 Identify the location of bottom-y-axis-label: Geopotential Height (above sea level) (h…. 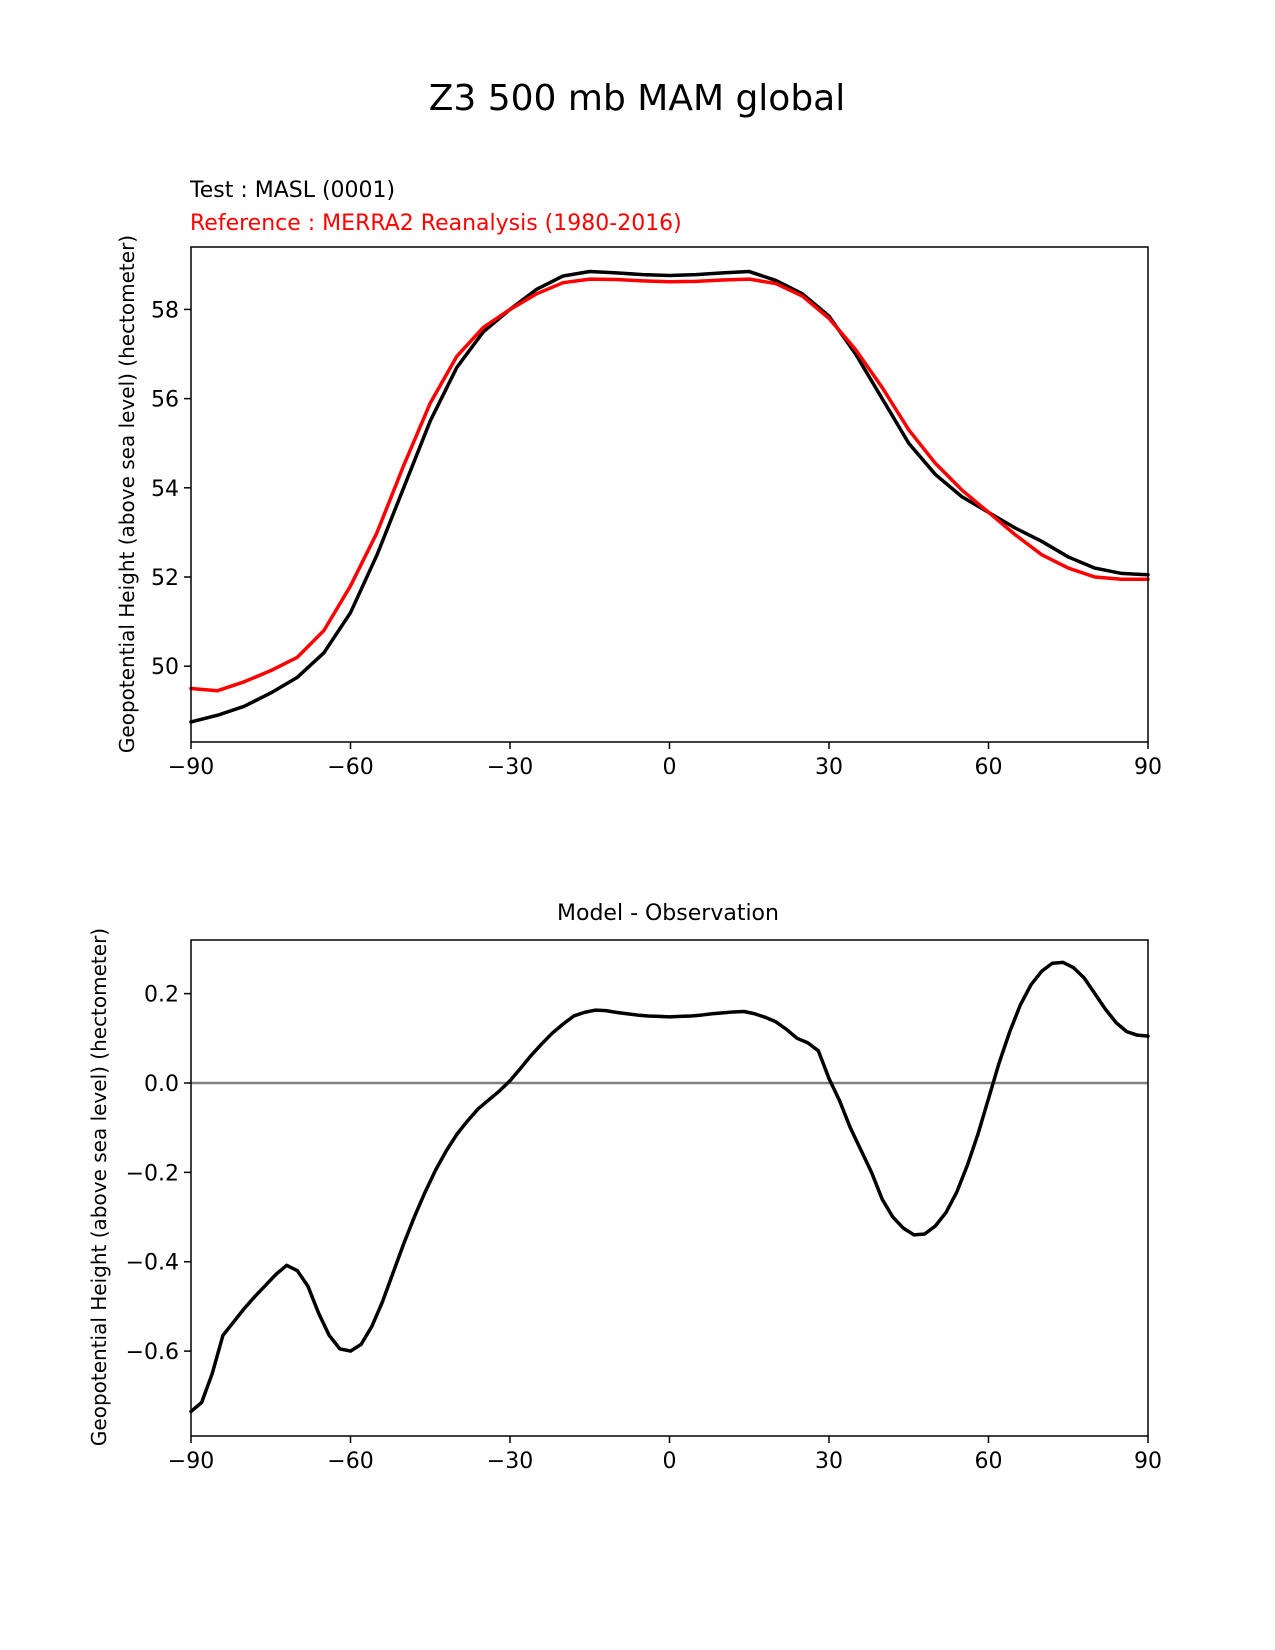
(99, 1187).